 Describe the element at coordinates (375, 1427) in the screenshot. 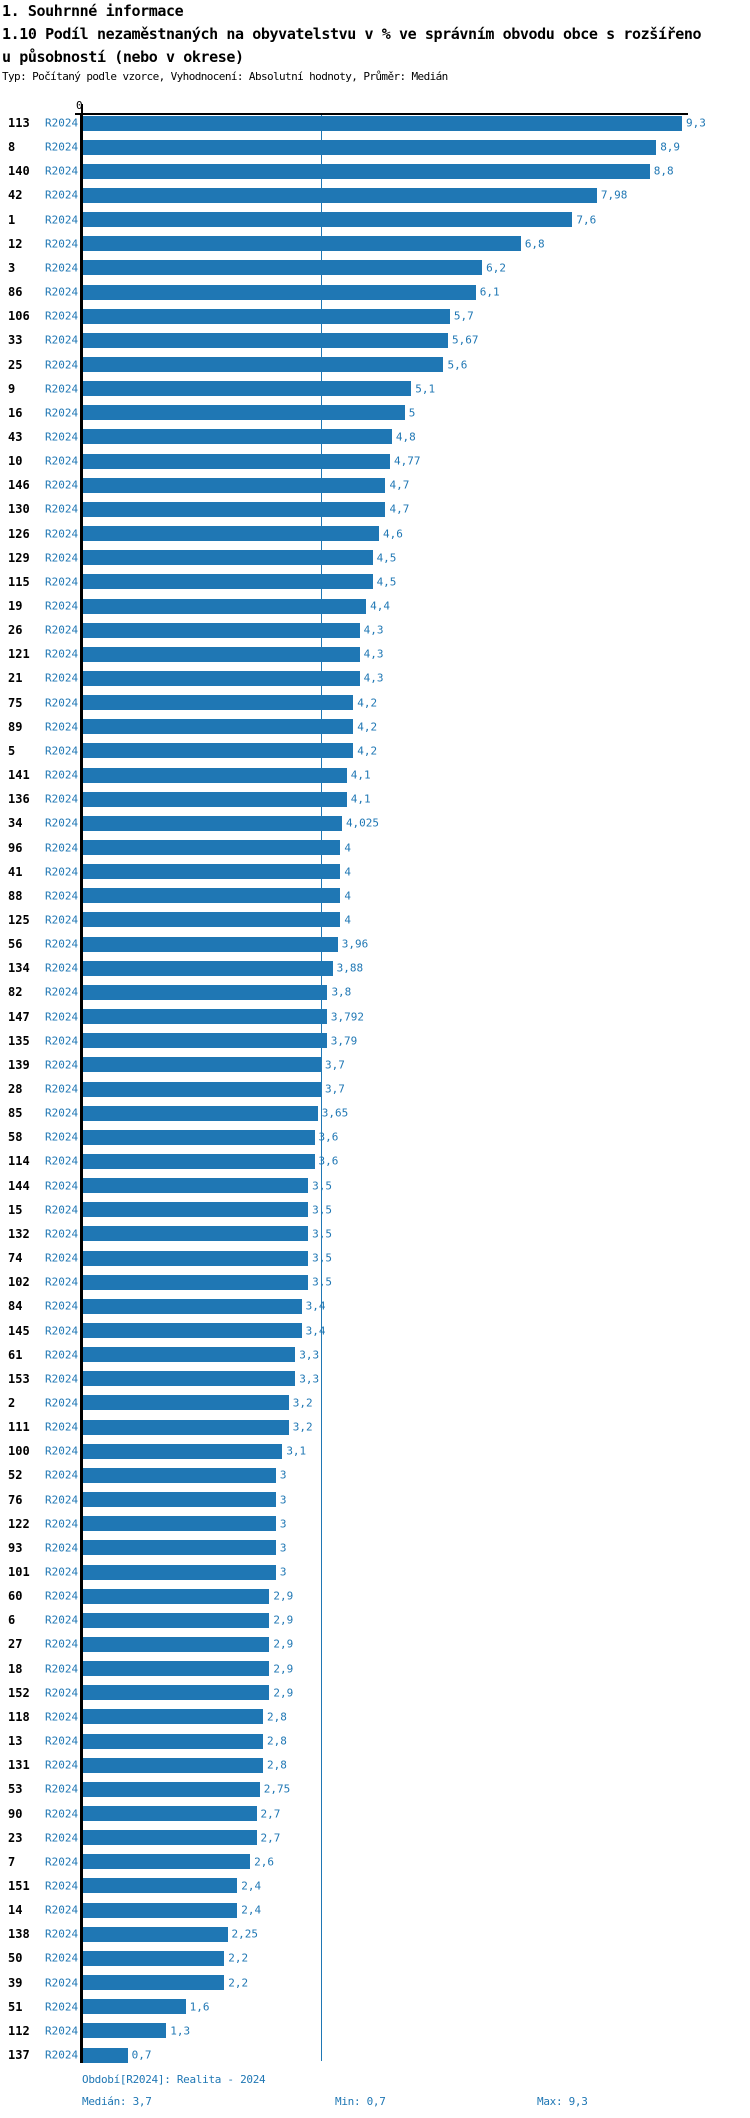

I see `chart-row: 111 R2024 3,2` at that location.